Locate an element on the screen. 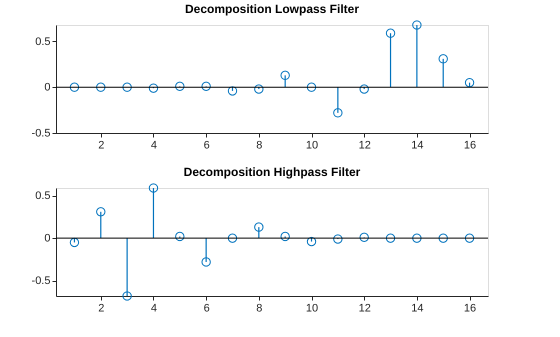 The width and height of the screenshot is (560, 337). chart-title: Decomposition Highpass Filter is located at coordinates (272, 171).